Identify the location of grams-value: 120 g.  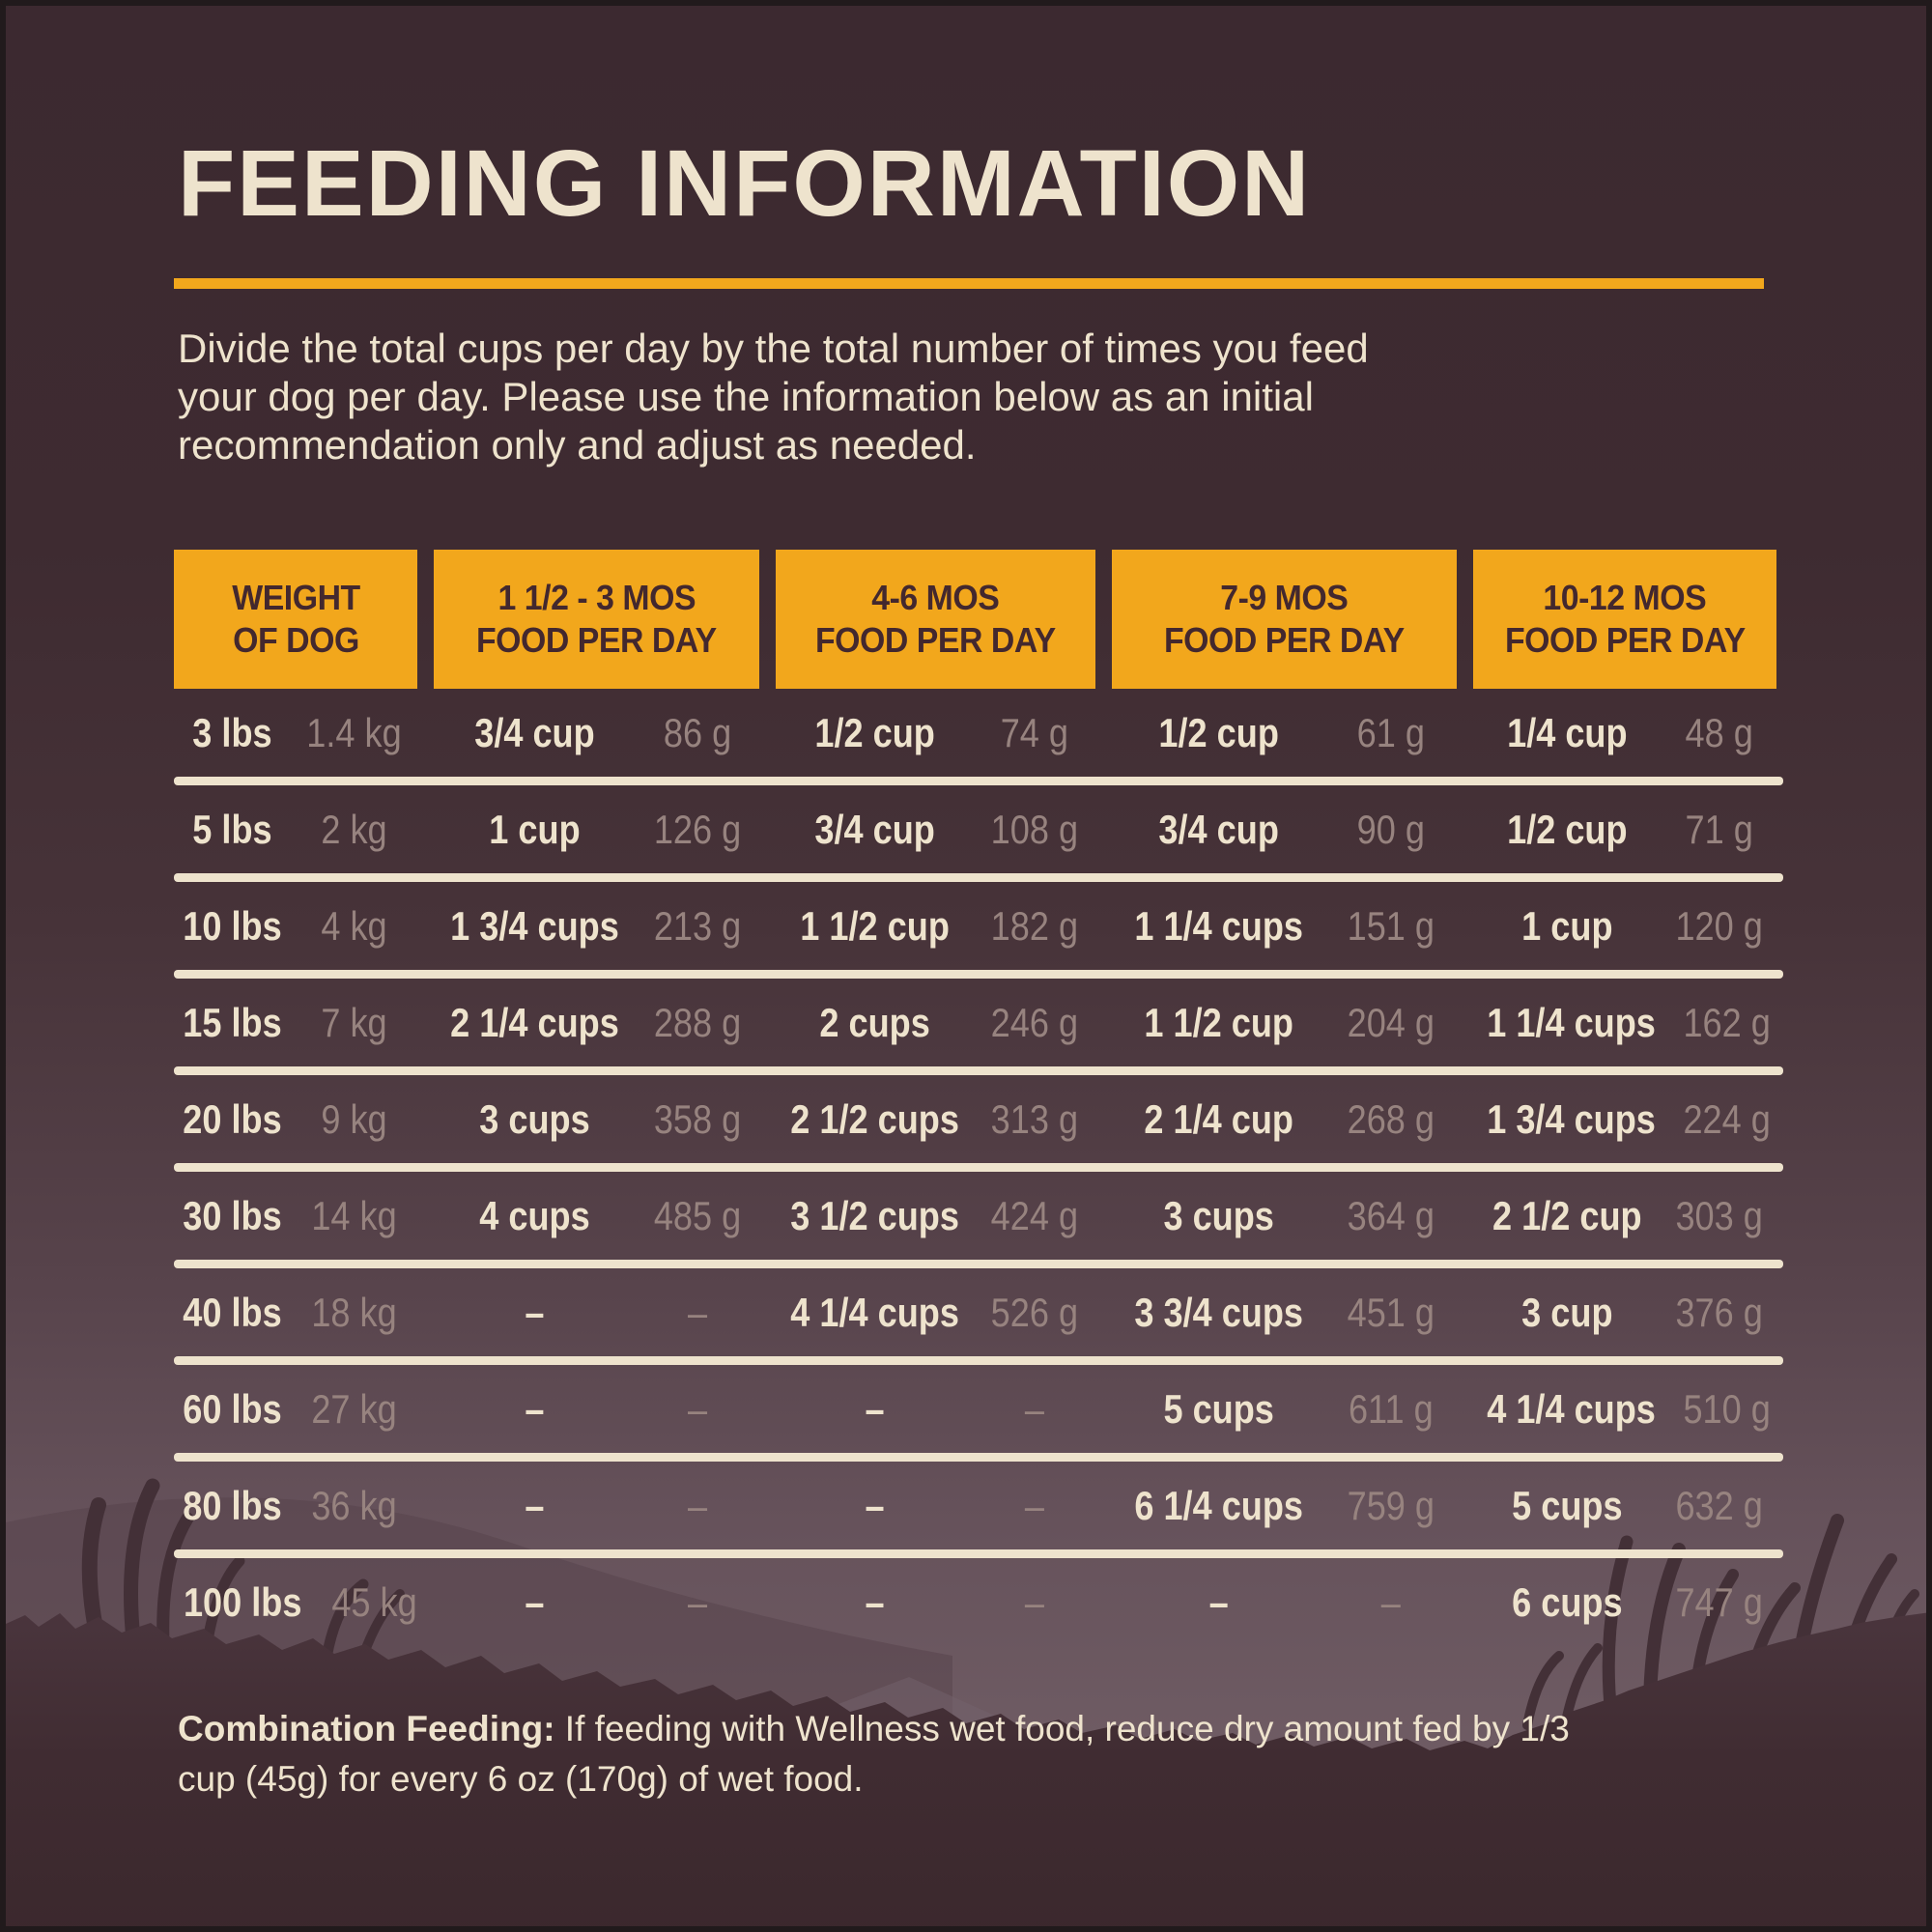
(1719, 925).